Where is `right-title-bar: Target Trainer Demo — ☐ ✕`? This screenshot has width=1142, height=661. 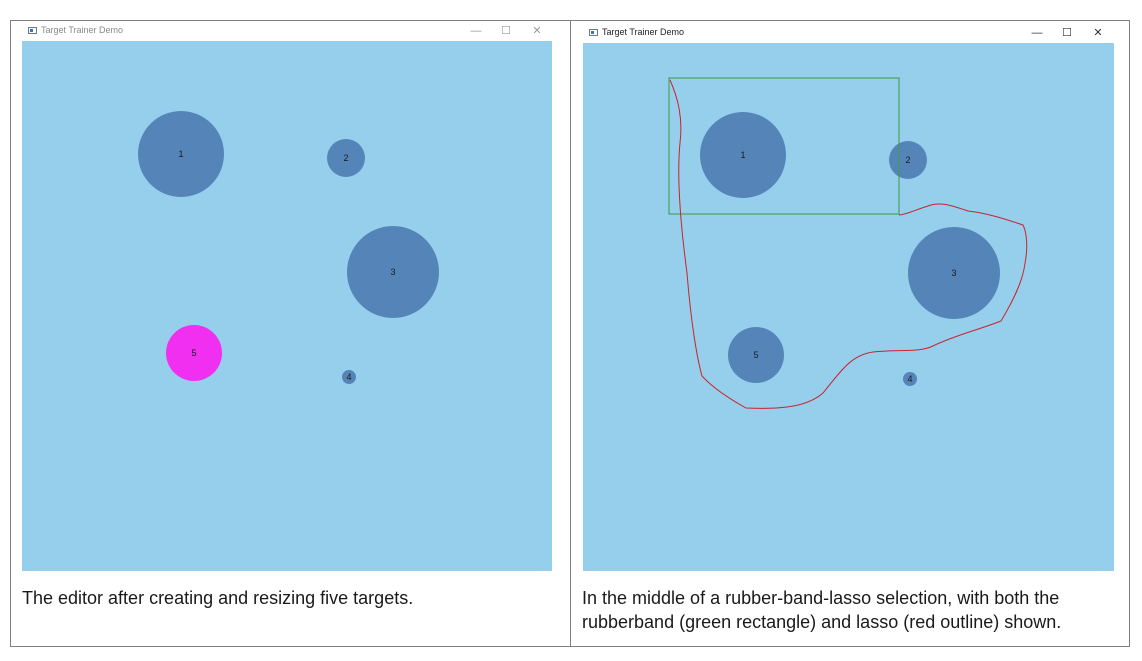
right-title-bar: Target Trainer Demo — ☐ ✕ is located at coordinates (848, 33).